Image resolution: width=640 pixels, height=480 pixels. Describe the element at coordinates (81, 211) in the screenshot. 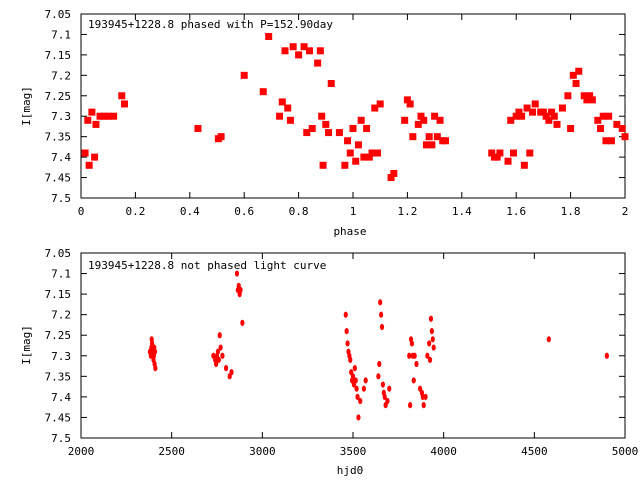

I see `x-tick-label: 0` at that location.